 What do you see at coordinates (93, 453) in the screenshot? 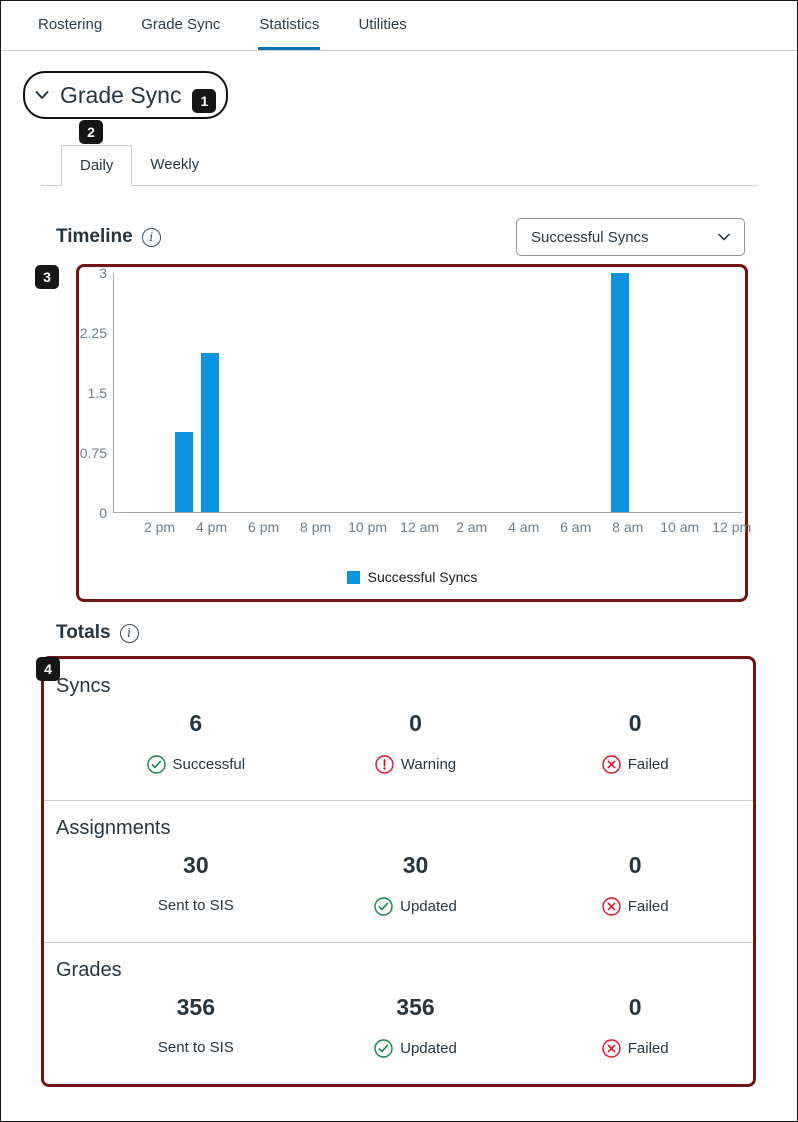
I see `y-axis-tick-label: 0.75` at bounding box center [93, 453].